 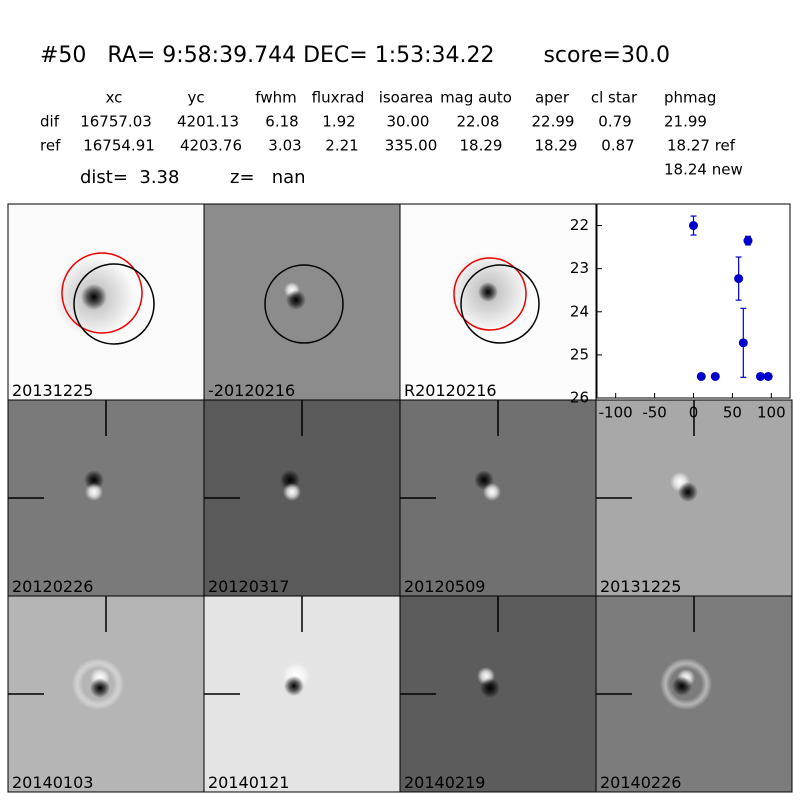 I want to click on table-cell: 335.00, so click(x=411, y=146).